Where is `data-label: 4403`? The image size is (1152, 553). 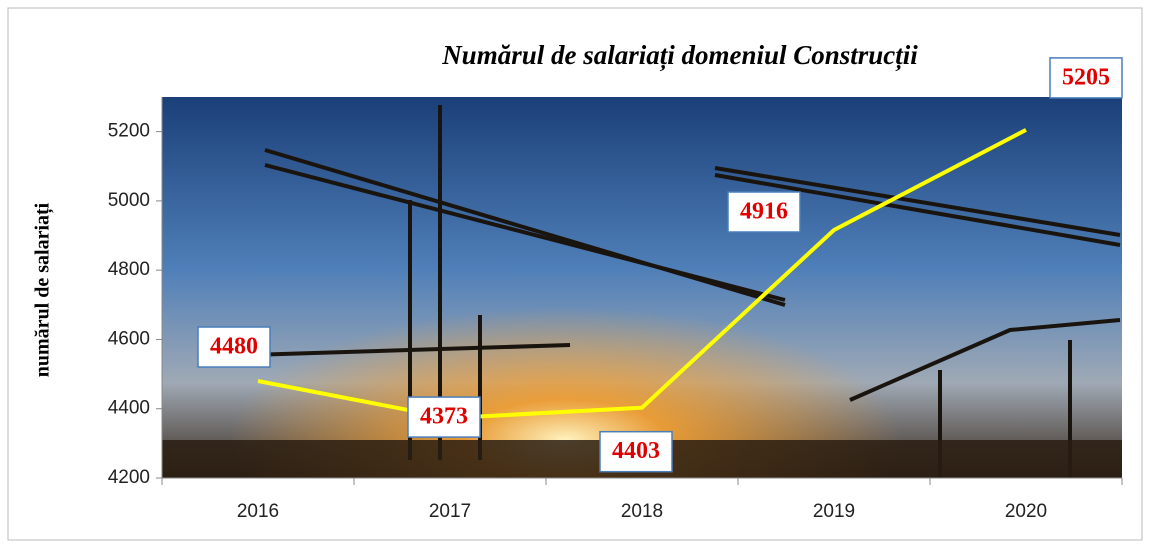 data-label: 4403 is located at coordinates (636, 451).